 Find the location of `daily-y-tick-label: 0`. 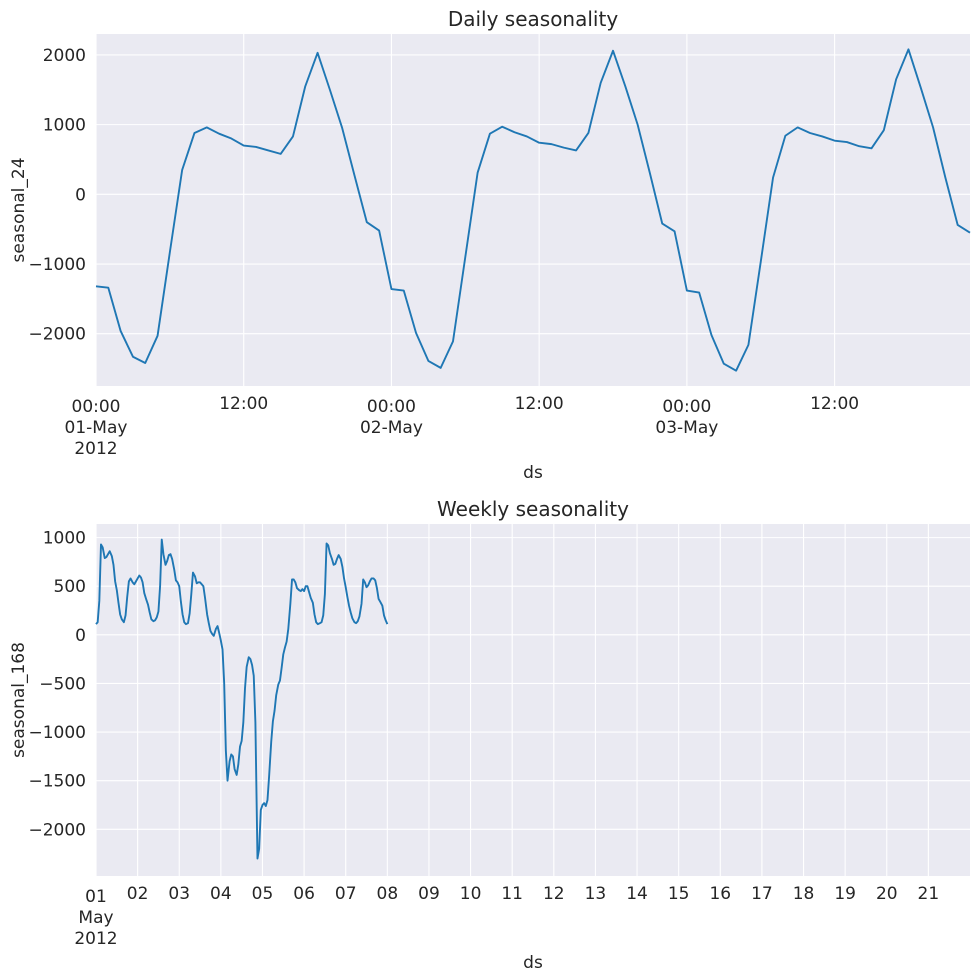

daily-y-tick-label: 0 is located at coordinates (80, 195).